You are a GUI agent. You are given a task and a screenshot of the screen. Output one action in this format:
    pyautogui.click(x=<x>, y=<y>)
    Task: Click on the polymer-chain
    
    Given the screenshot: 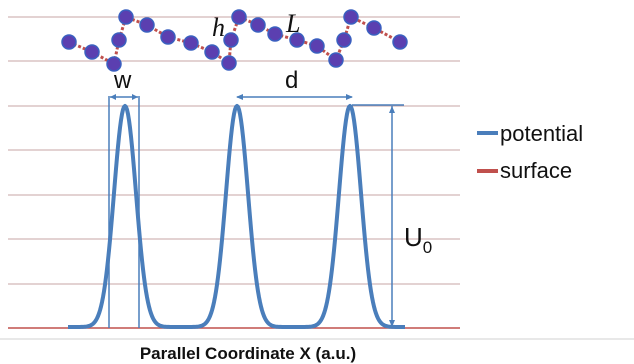 What is the action you would take?
    pyautogui.click(x=234, y=40)
    